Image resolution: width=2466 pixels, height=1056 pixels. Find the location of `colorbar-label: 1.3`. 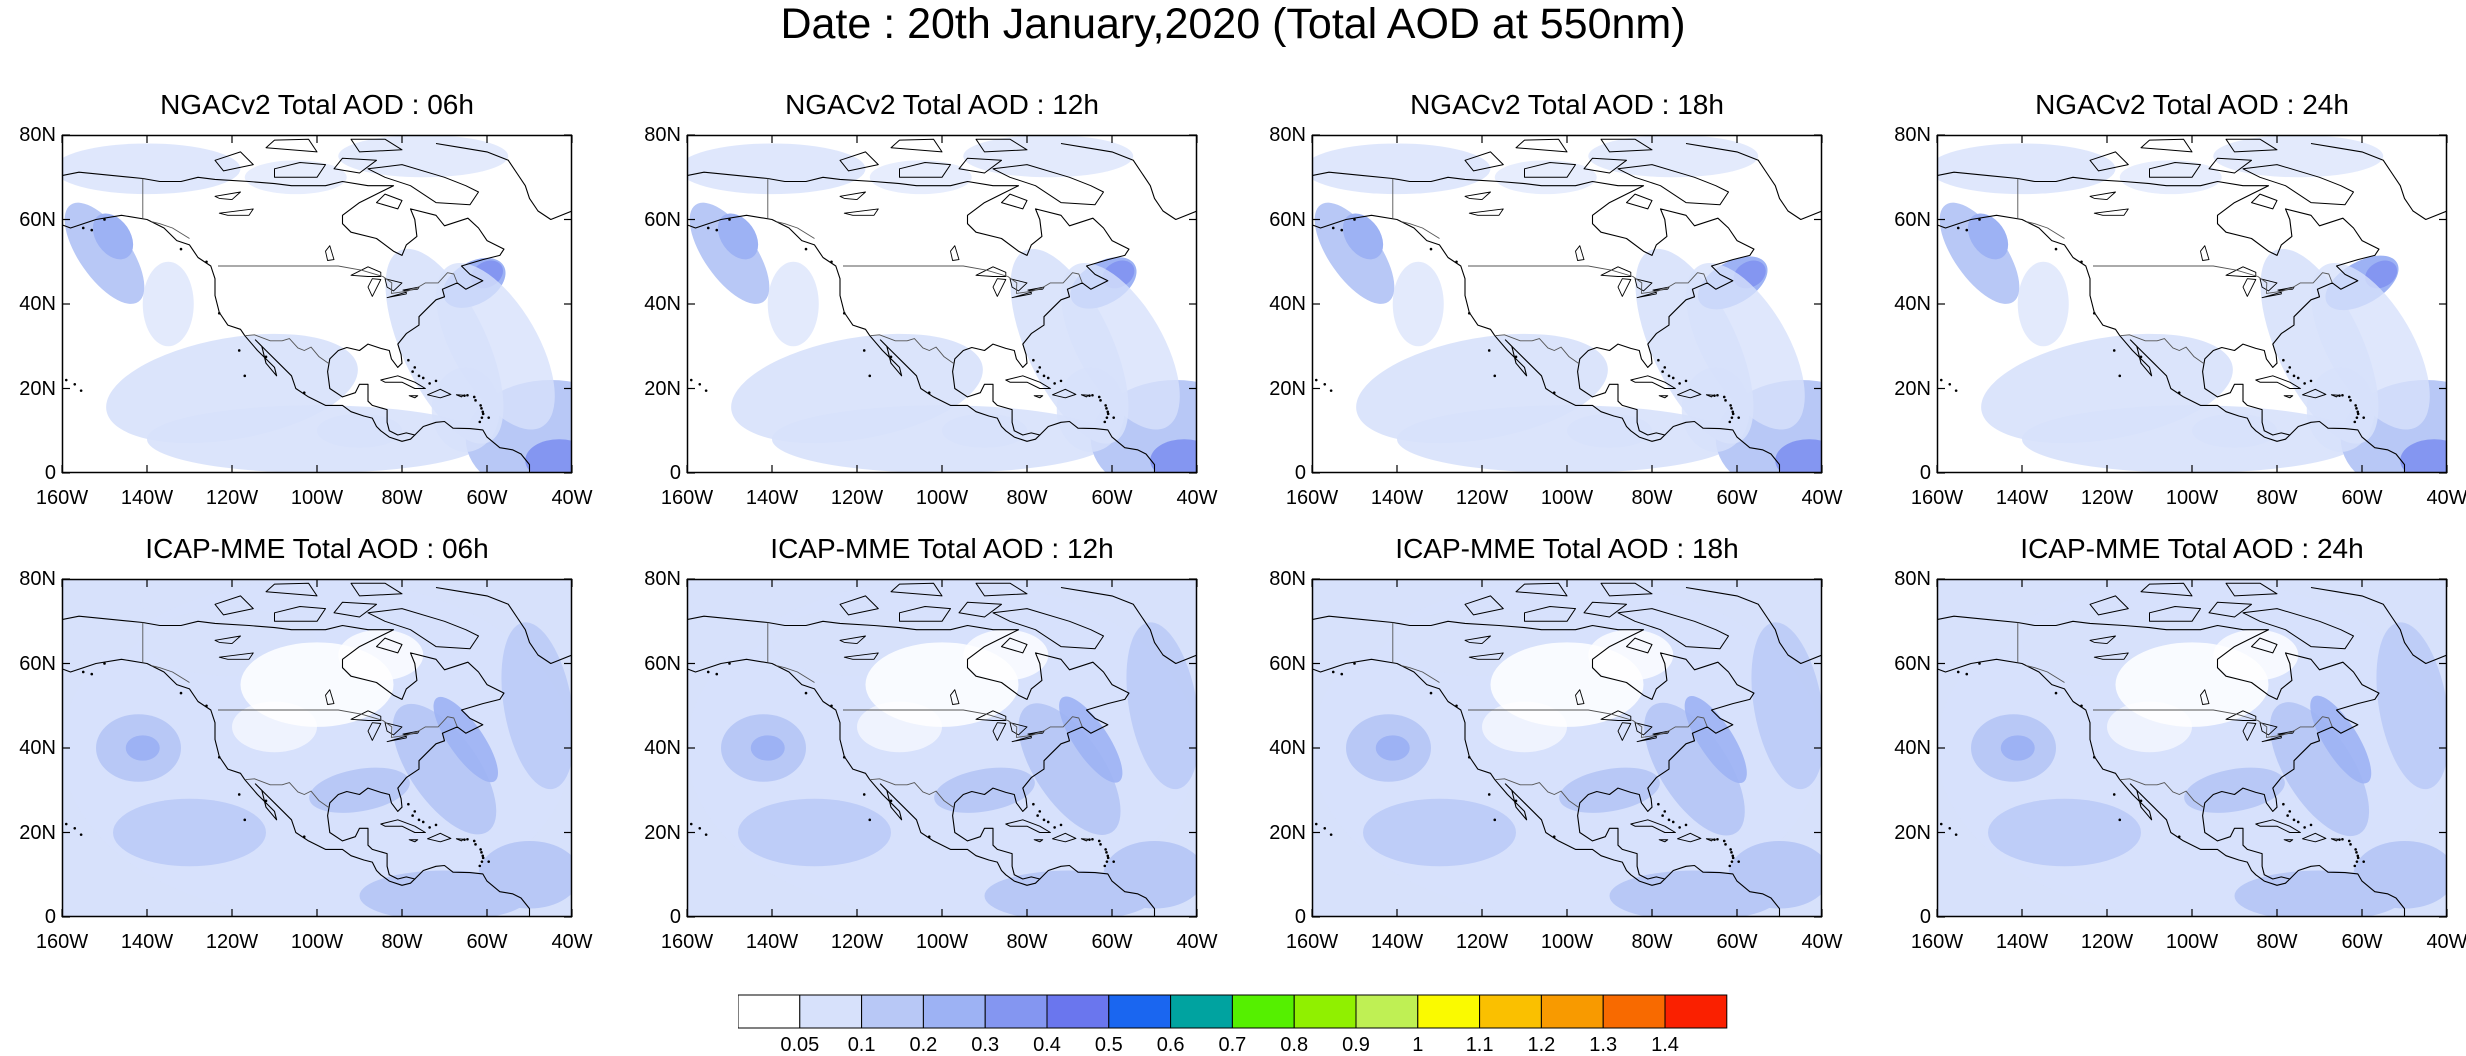

colorbar-label: 1.3 is located at coordinates (1603, 1045).